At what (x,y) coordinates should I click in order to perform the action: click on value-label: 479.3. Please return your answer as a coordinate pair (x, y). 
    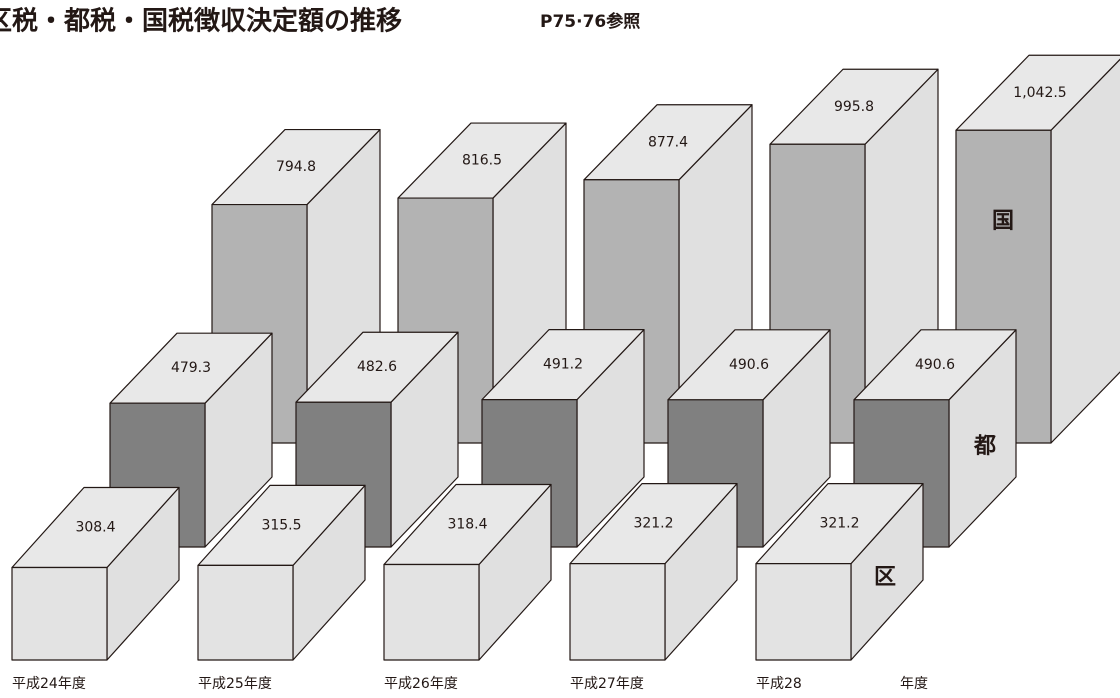
    Looking at the image, I should click on (191, 368).